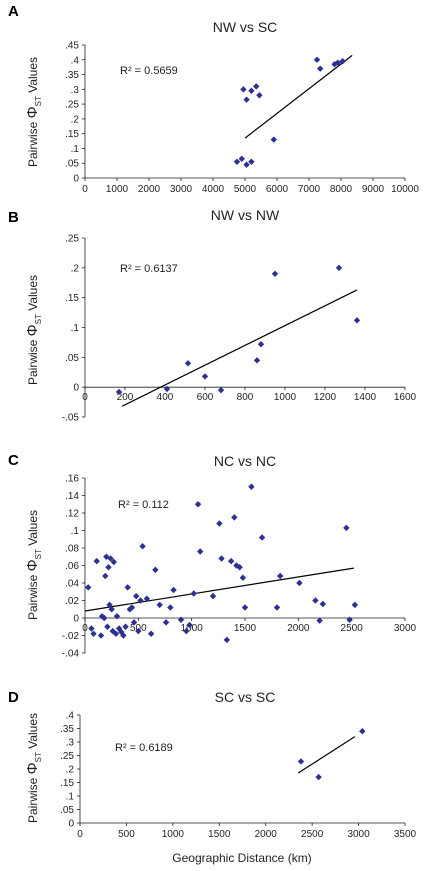  Describe the element at coordinates (72, 514) in the screenshot. I see `y-tick-label: .12` at that location.